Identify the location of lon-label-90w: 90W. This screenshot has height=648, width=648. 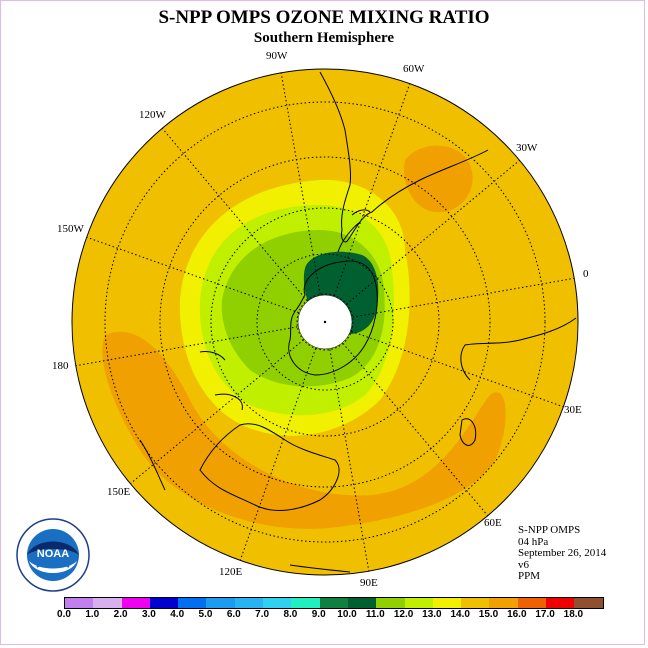
(277, 56).